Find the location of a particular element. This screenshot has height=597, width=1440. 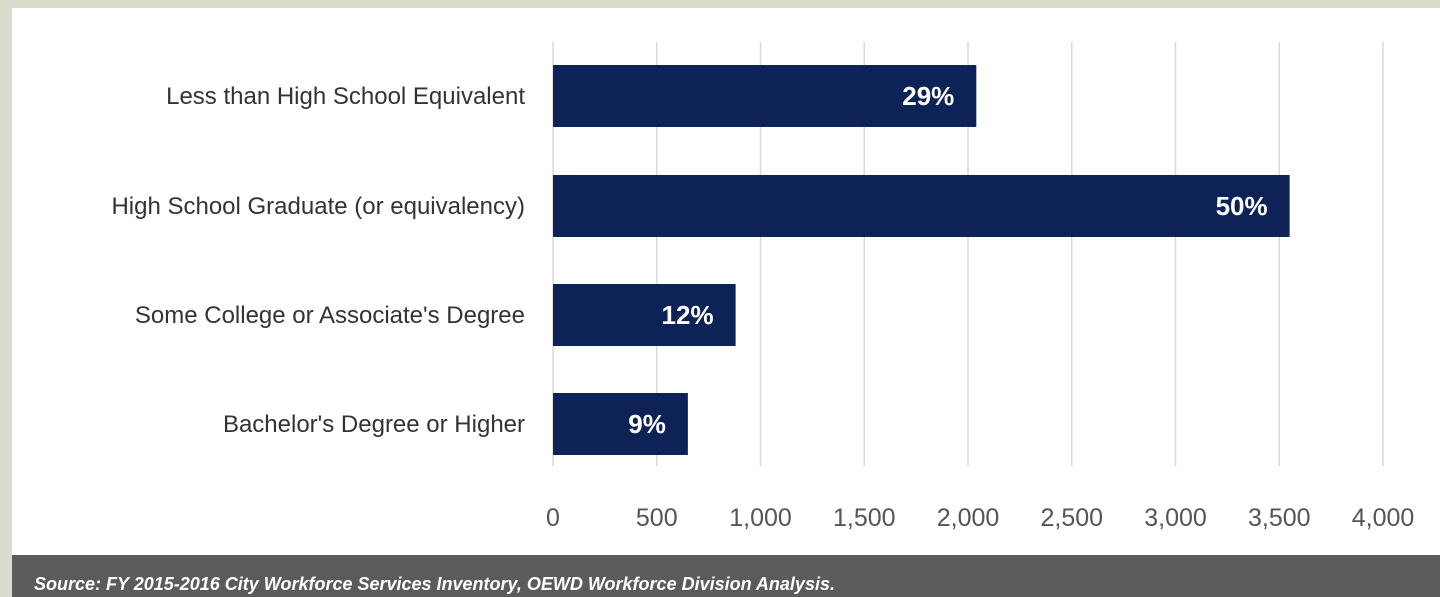

category-label: High School Graduate (or equivalency) is located at coordinates (318, 206).